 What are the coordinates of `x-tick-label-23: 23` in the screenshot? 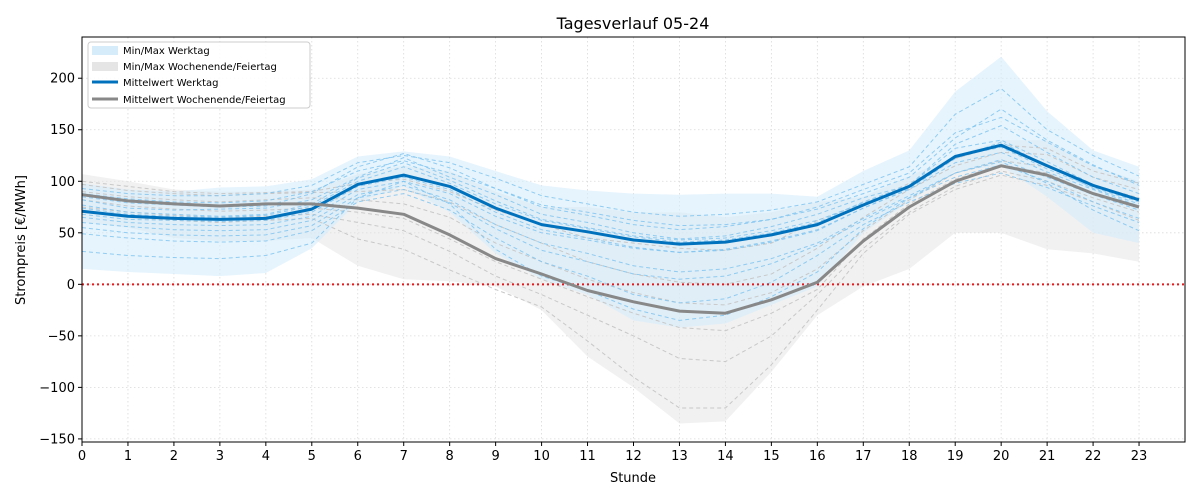 It's located at (1139, 456).